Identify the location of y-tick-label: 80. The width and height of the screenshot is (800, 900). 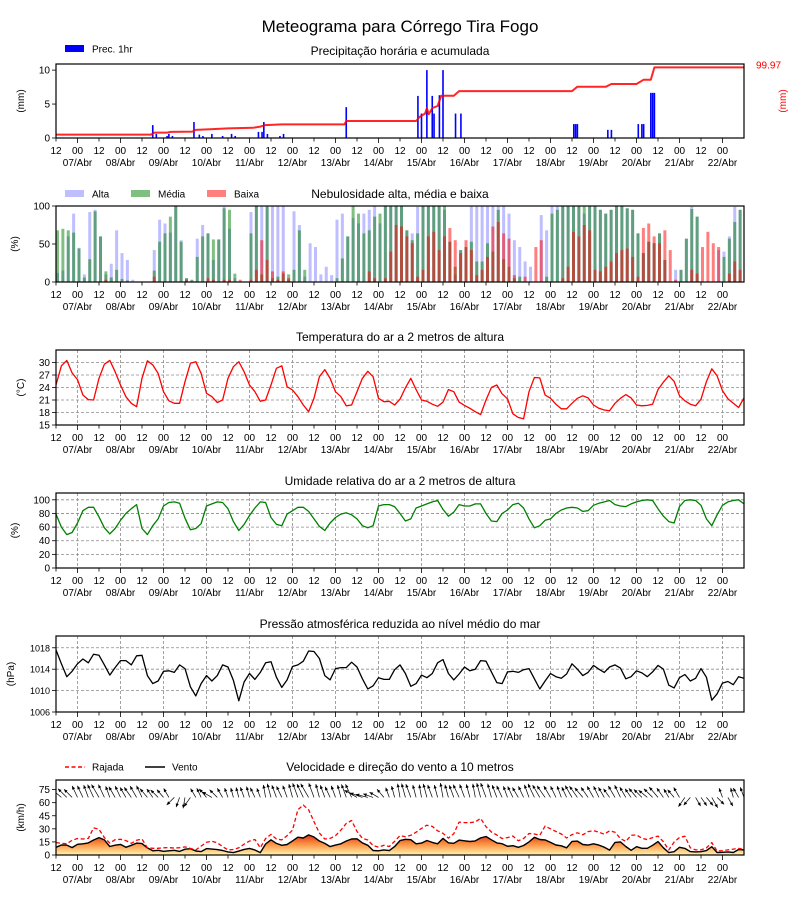
(45, 514).